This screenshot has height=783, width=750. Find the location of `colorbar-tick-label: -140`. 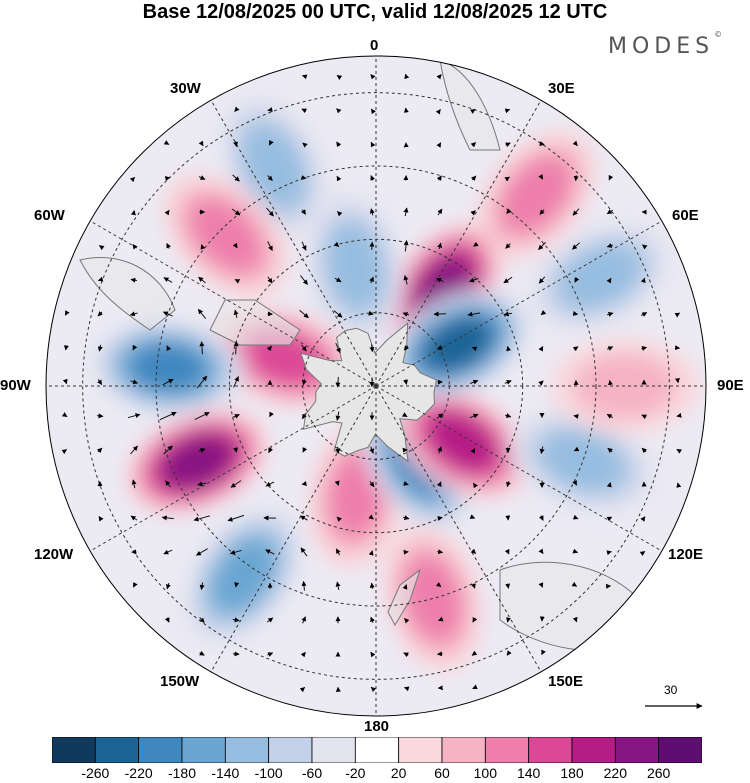

colorbar-tick-label: -140 is located at coordinates (225, 773).